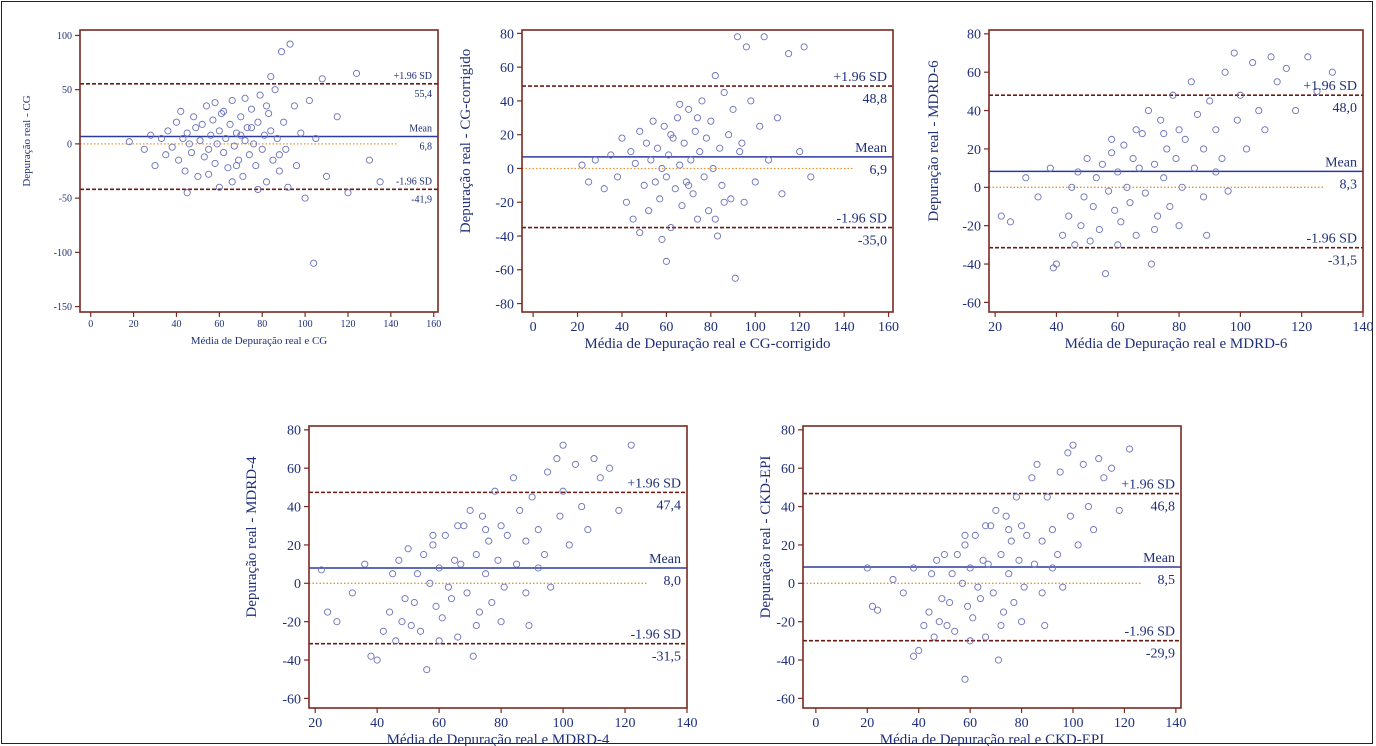  I want to click on y-tick-label: -150, so click(63, 307).